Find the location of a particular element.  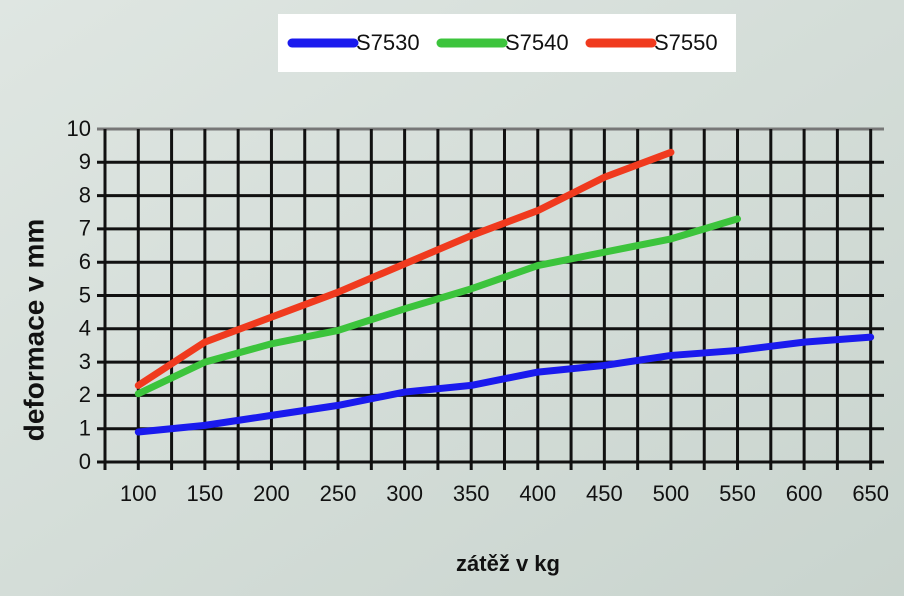

y-tick-label: 8 is located at coordinates (85, 194).